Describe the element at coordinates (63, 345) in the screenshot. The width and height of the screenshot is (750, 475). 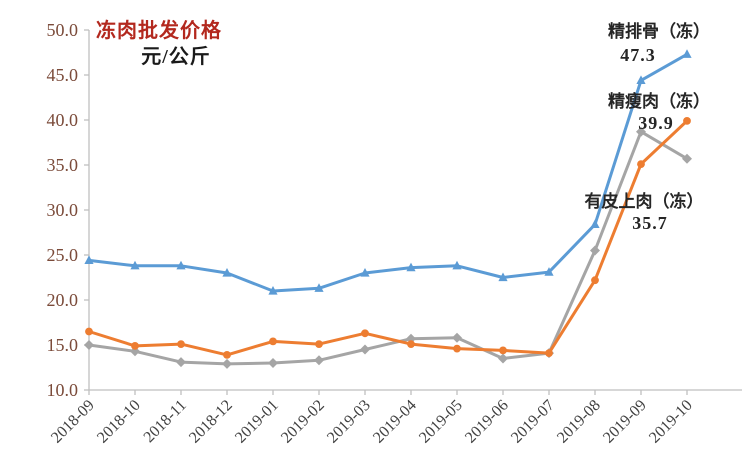
I see `y-axis-tick-label: 15.0` at that location.